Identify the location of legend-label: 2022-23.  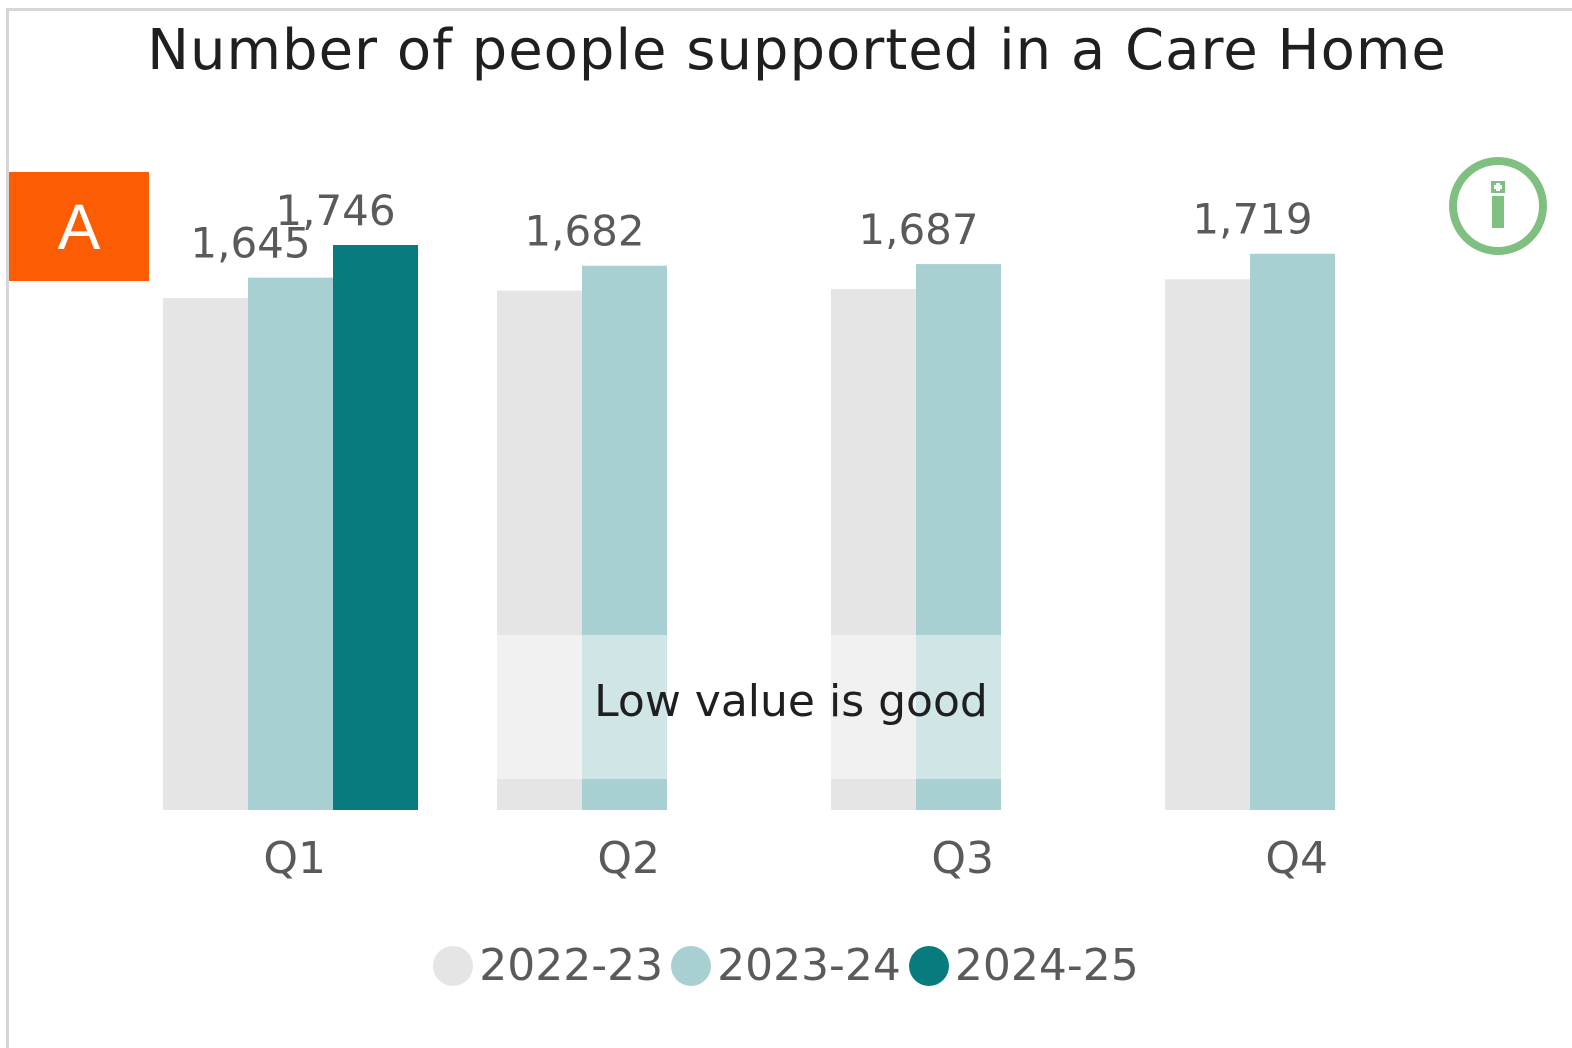
(571, 965).